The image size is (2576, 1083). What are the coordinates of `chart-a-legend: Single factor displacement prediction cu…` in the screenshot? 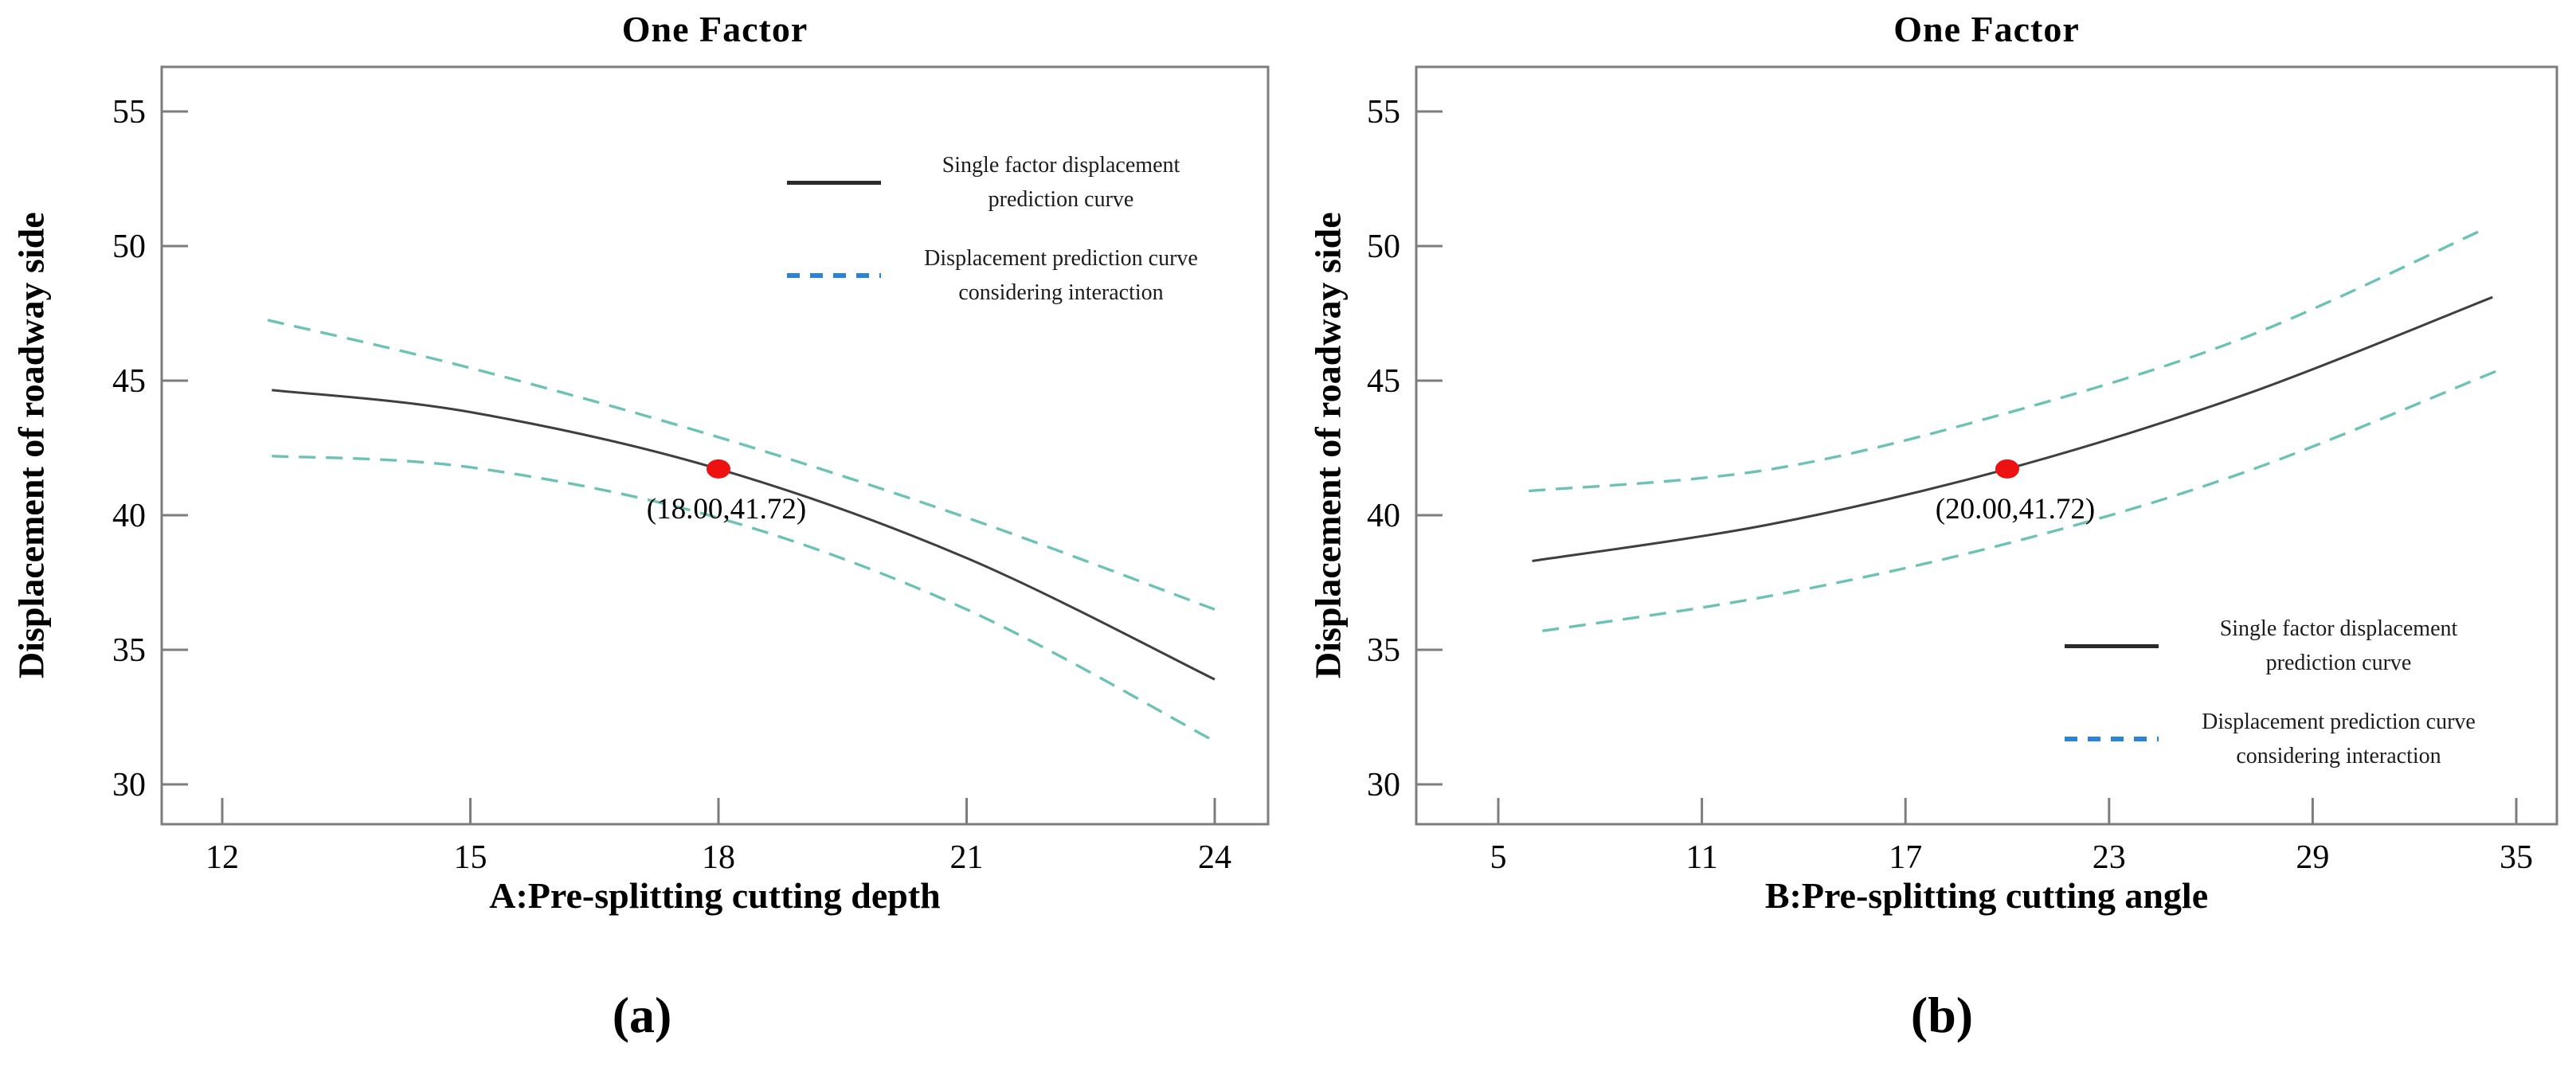 It's located at (1003, 241).